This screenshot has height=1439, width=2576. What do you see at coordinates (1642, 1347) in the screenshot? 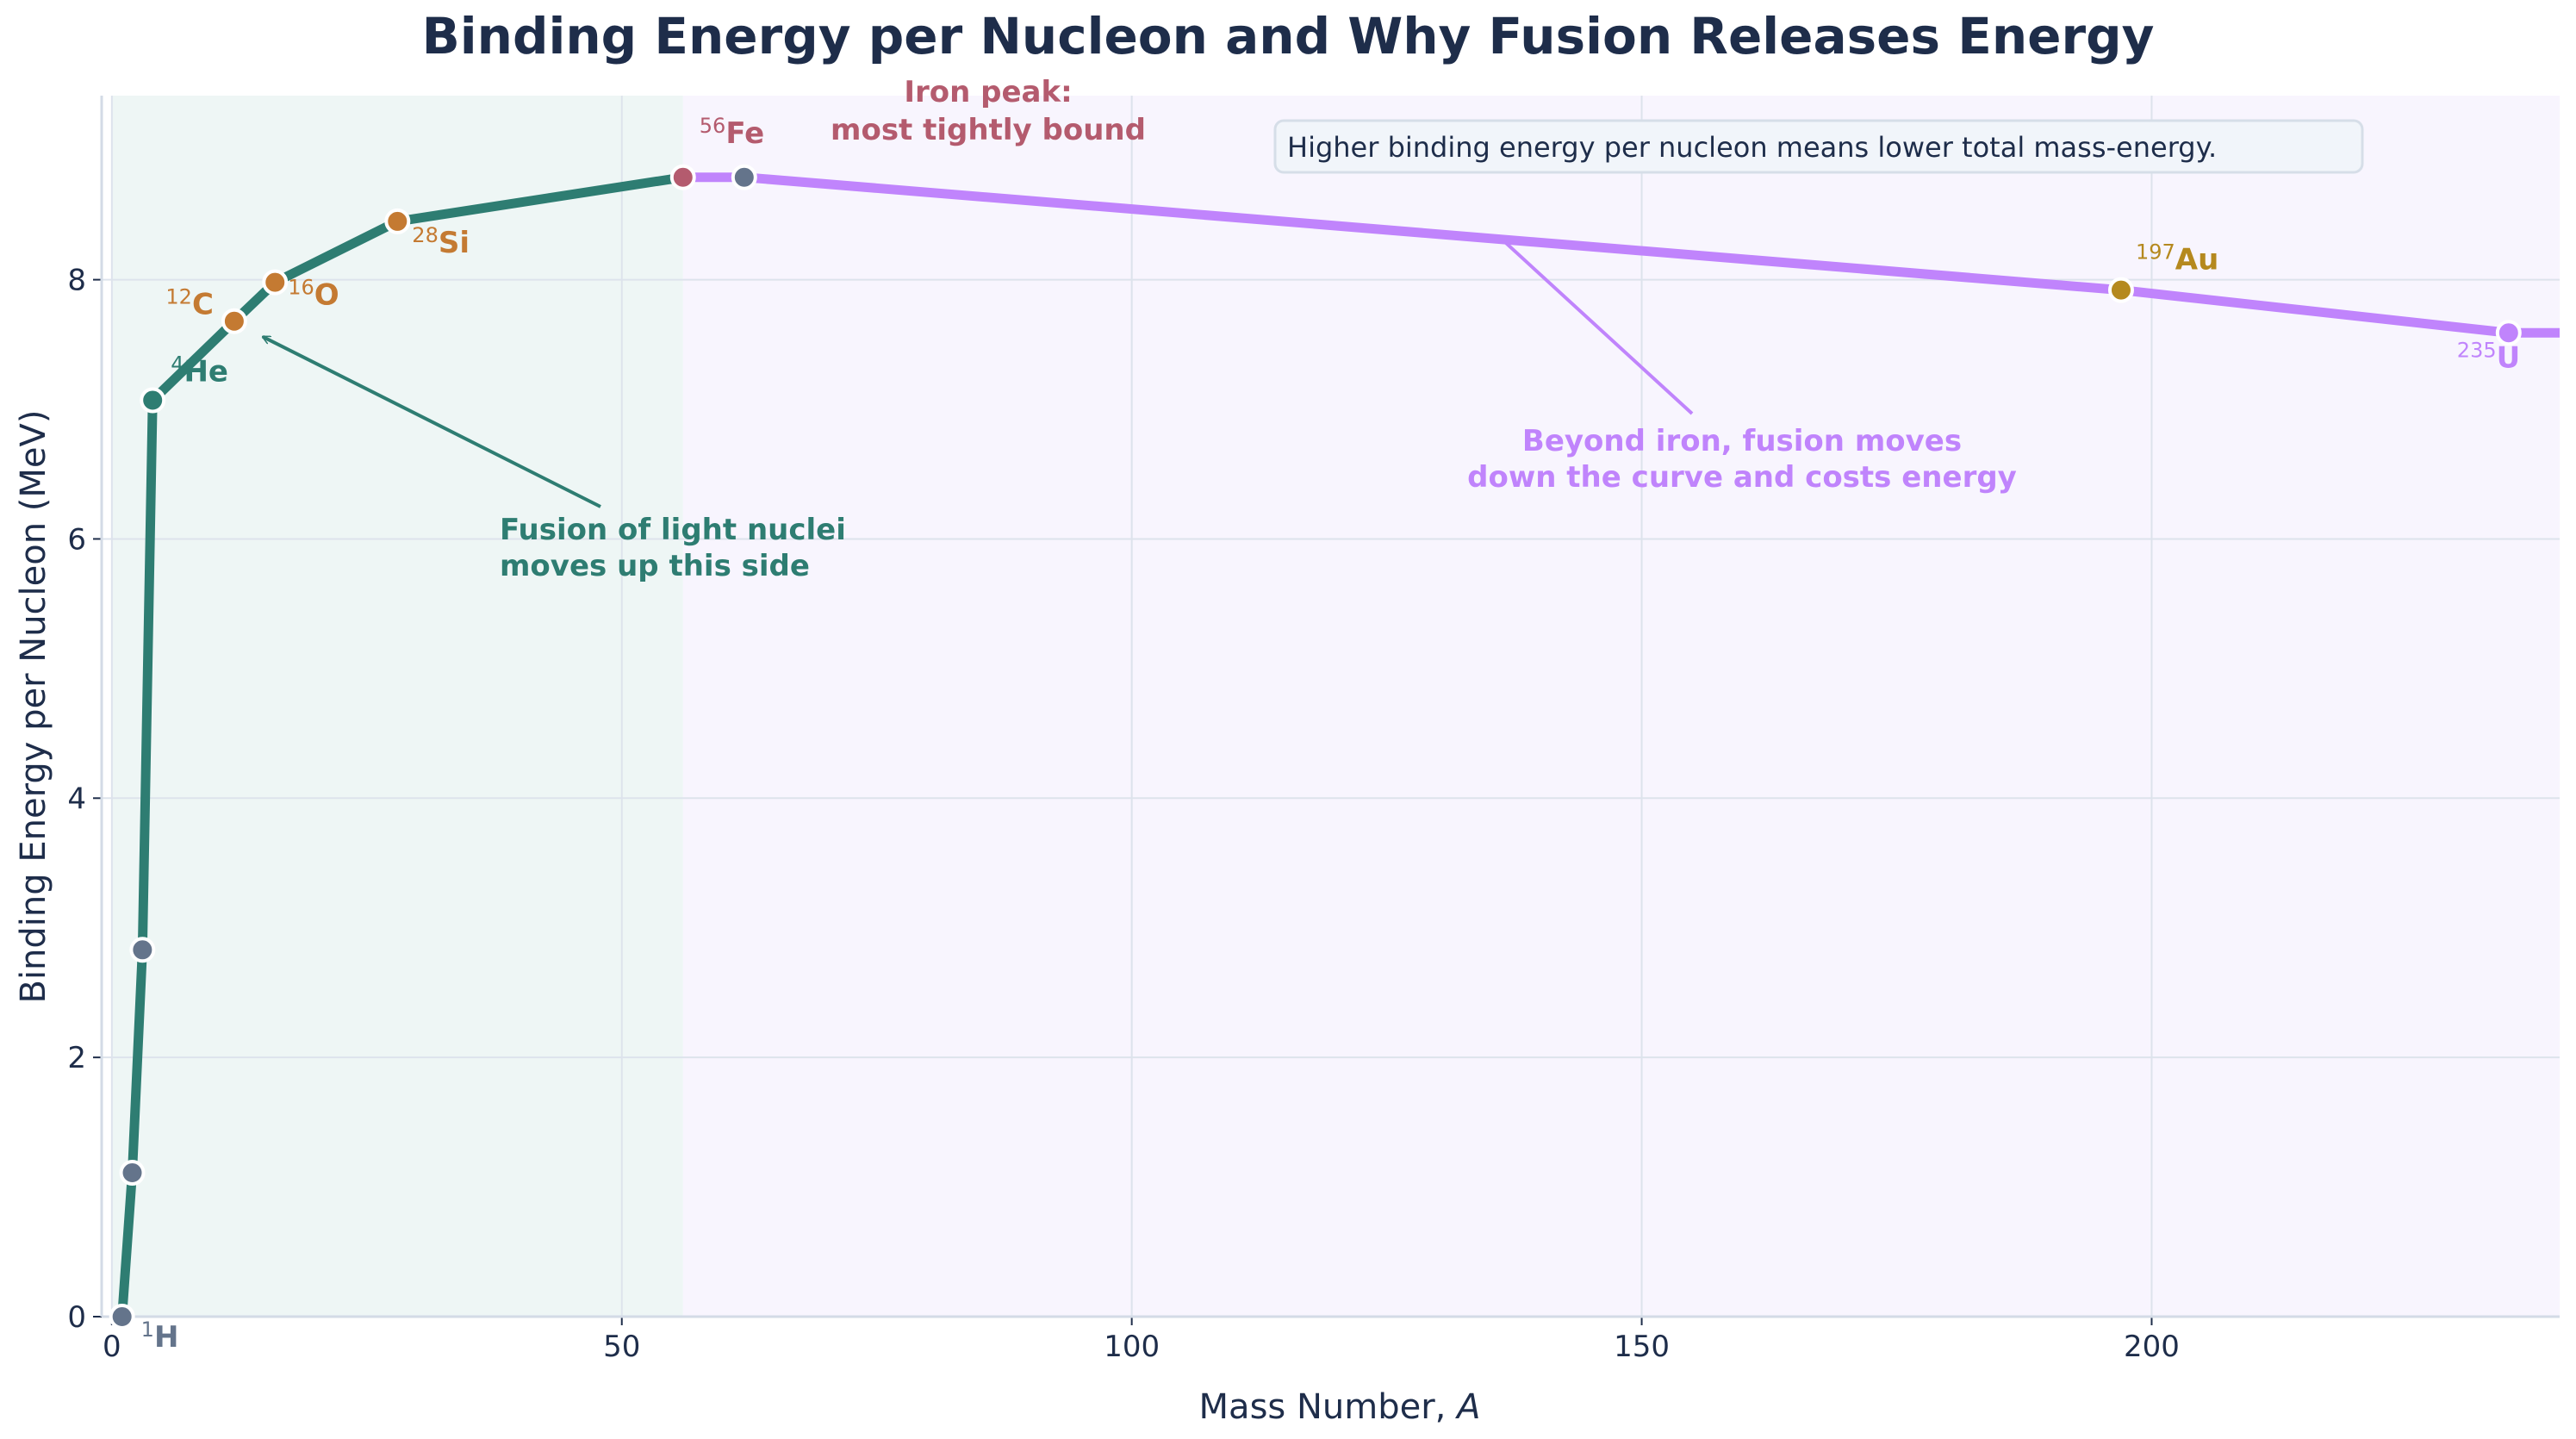
I see `x-tick-label: 150` at bounding box center [1642, 1347].